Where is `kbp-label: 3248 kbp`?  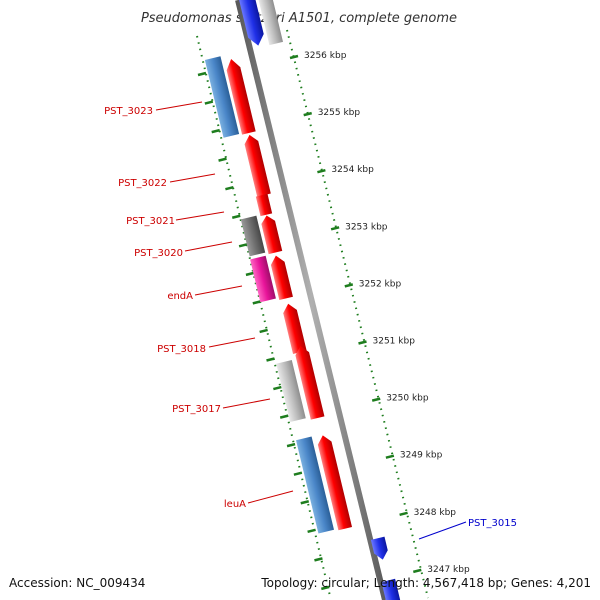
kbp-label: 3248 kbp is located at coordinates (435, 513).